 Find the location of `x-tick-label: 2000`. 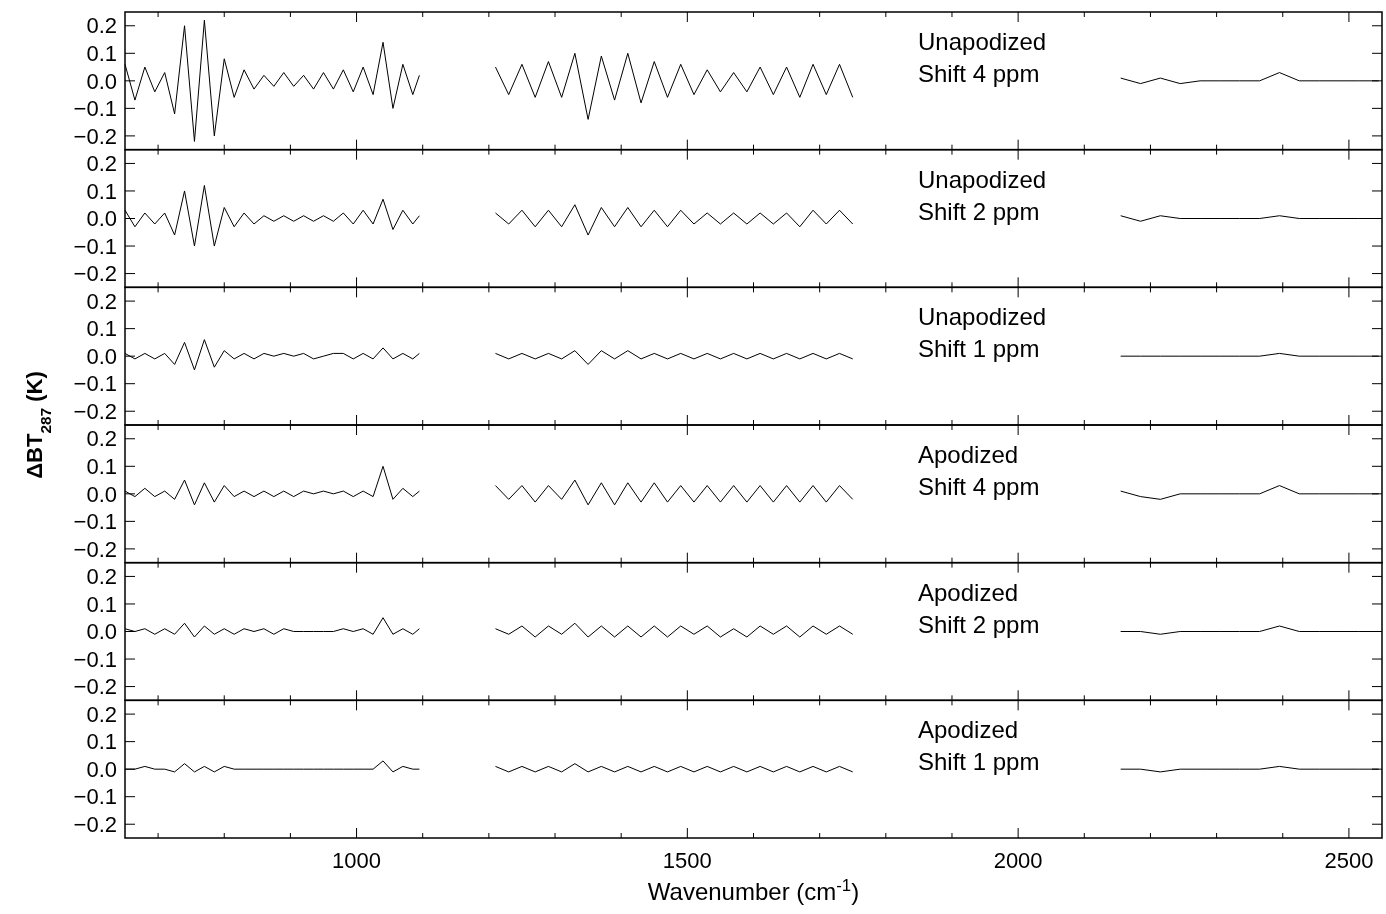

x-tick-label: 2000 is located at coordinates (1018, 860).